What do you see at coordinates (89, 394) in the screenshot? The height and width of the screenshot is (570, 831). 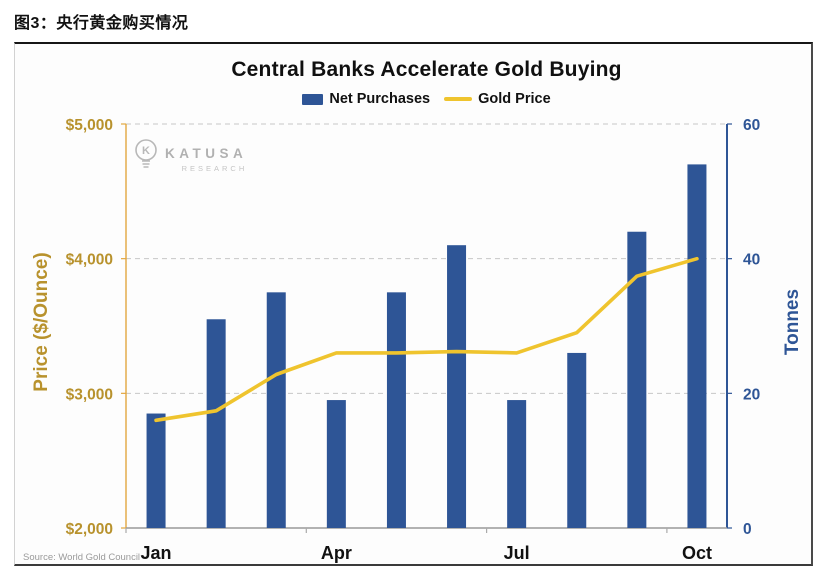 I see `left-tick-label: $3,000` at bounding box center [89, 394].